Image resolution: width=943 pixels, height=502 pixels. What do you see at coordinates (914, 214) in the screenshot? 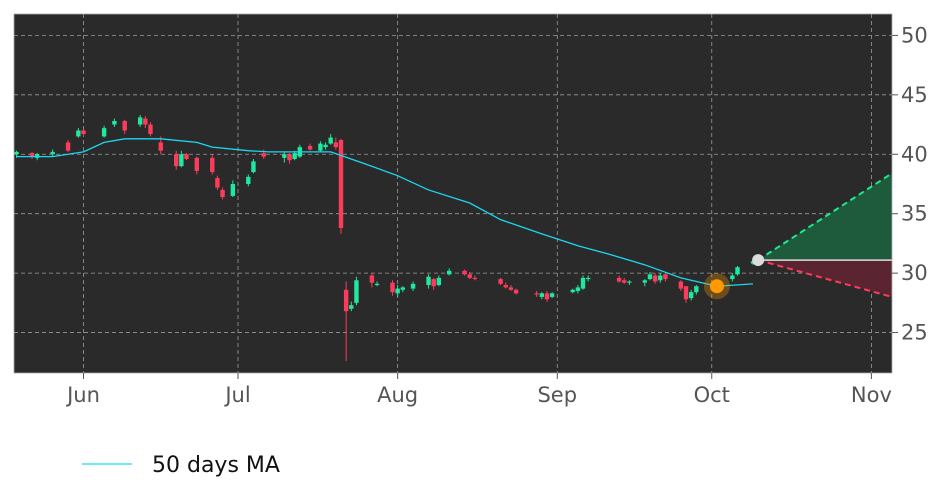
I see `y-tick-label: 35` at bounding box center [914, 214].